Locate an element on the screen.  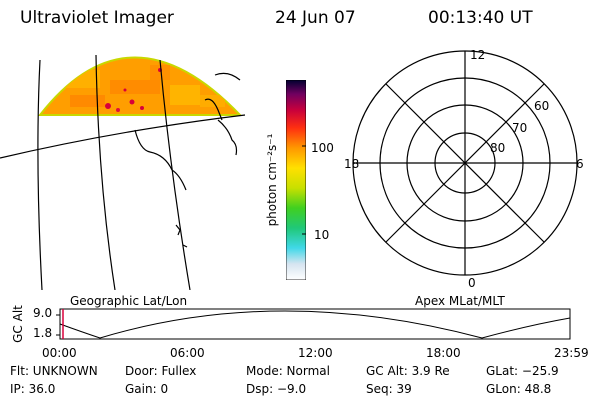
time-tick-1200: 12:00 is located at coordinates (315, 353).